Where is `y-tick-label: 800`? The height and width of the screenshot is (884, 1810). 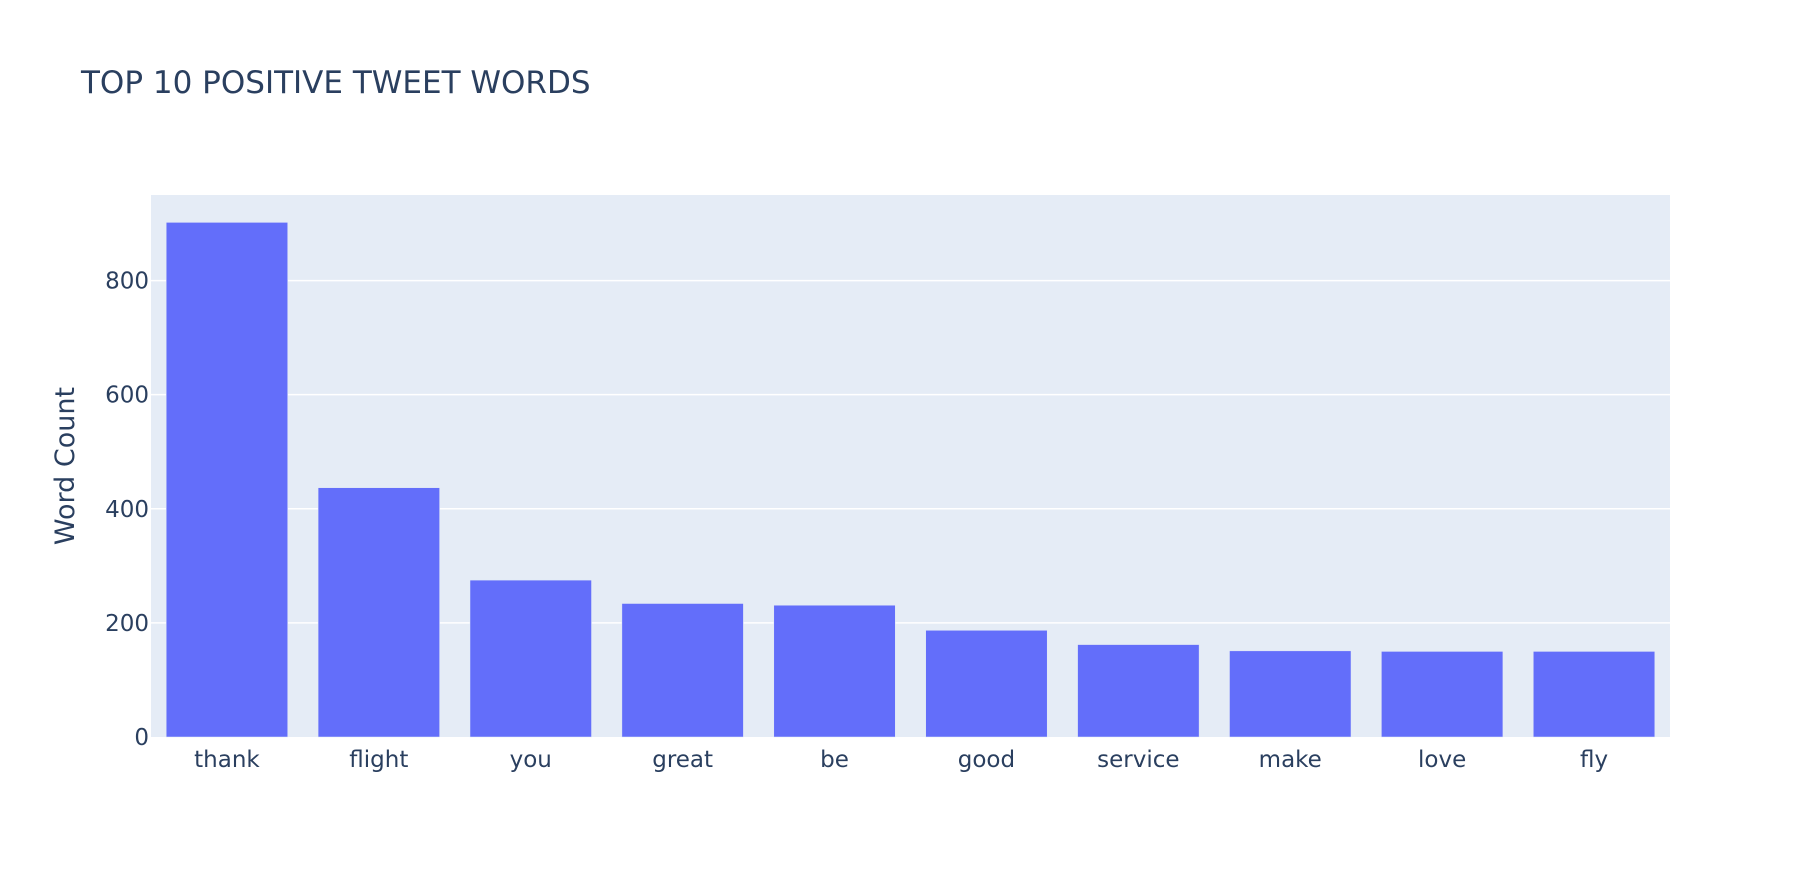
y-tick-label: 800 is located at coordinates (127, 282).